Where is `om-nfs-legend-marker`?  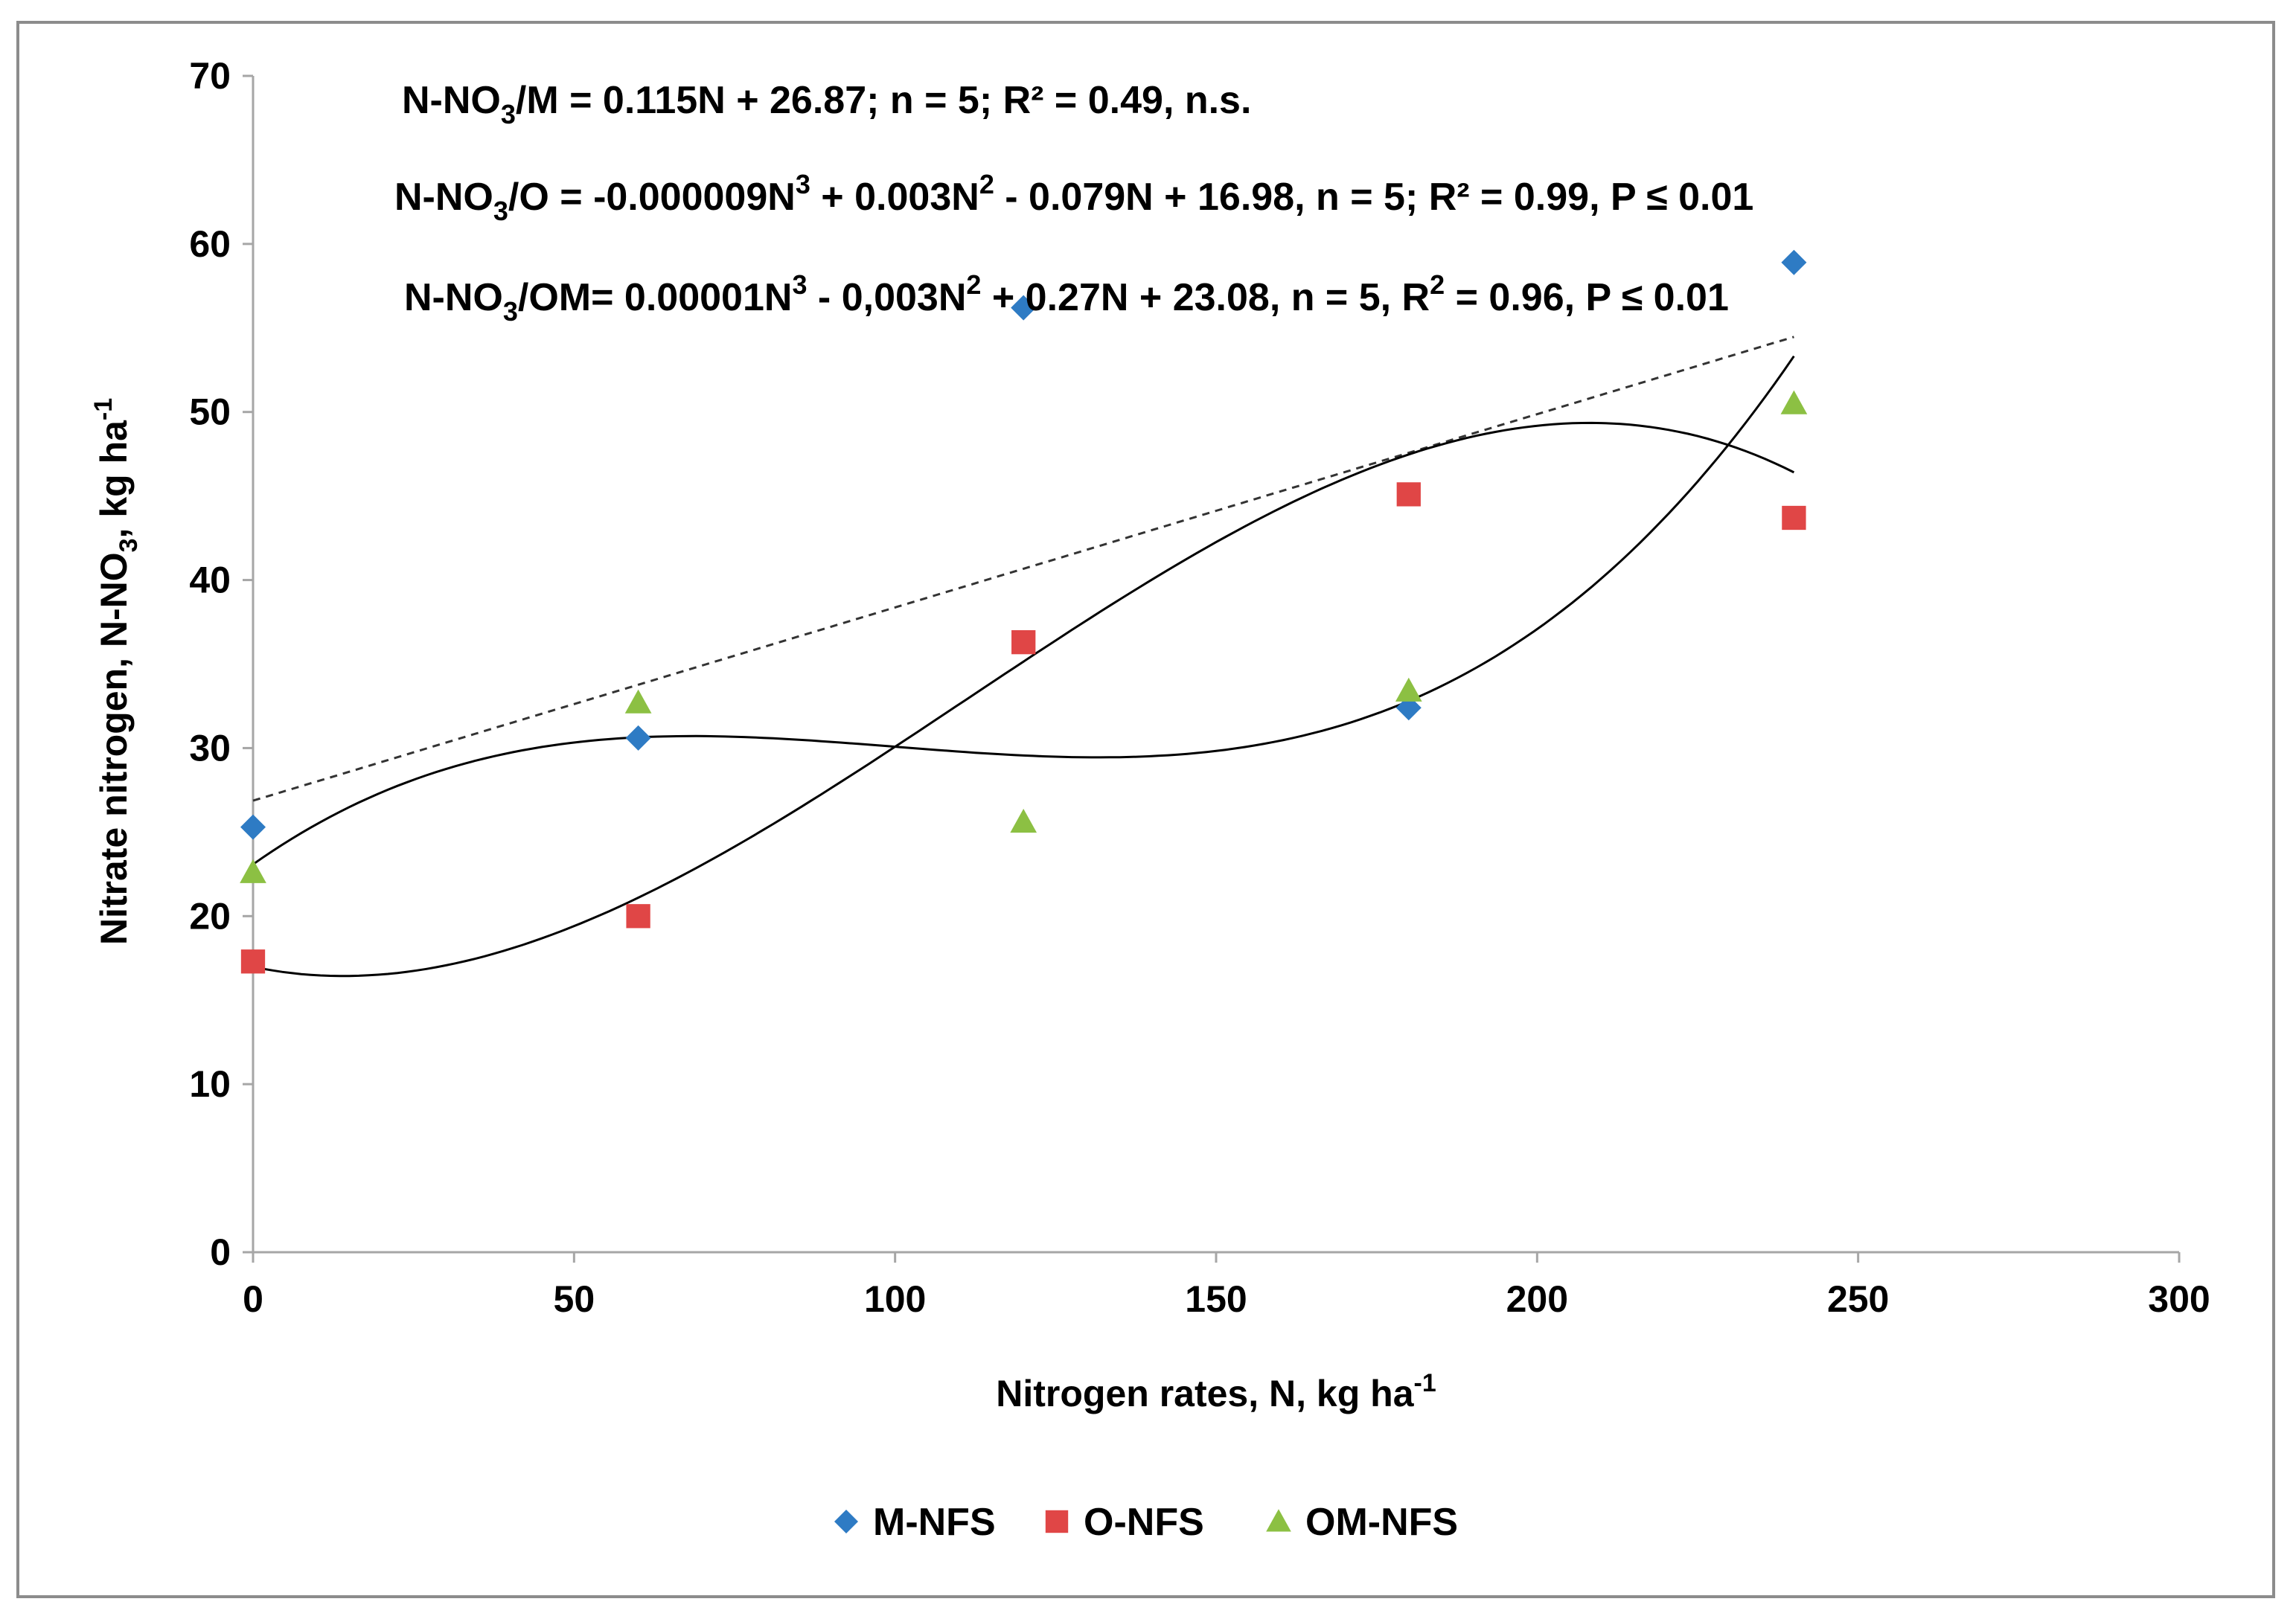 om-nfs-legend-marker is located at coordinates (1278, 1520).